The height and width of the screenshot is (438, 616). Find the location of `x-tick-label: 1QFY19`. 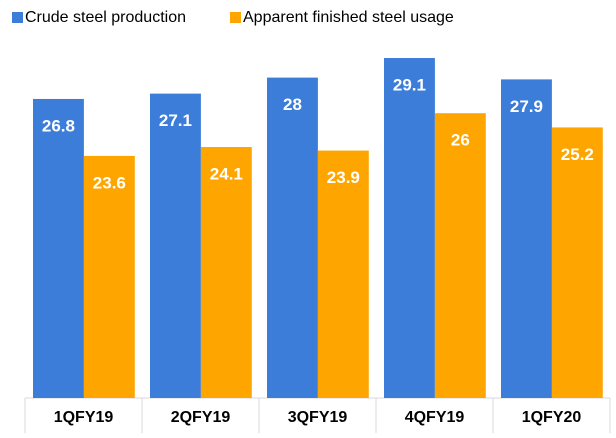

x-tick-label: 1QFY19 is located at coordinates (84, 417).